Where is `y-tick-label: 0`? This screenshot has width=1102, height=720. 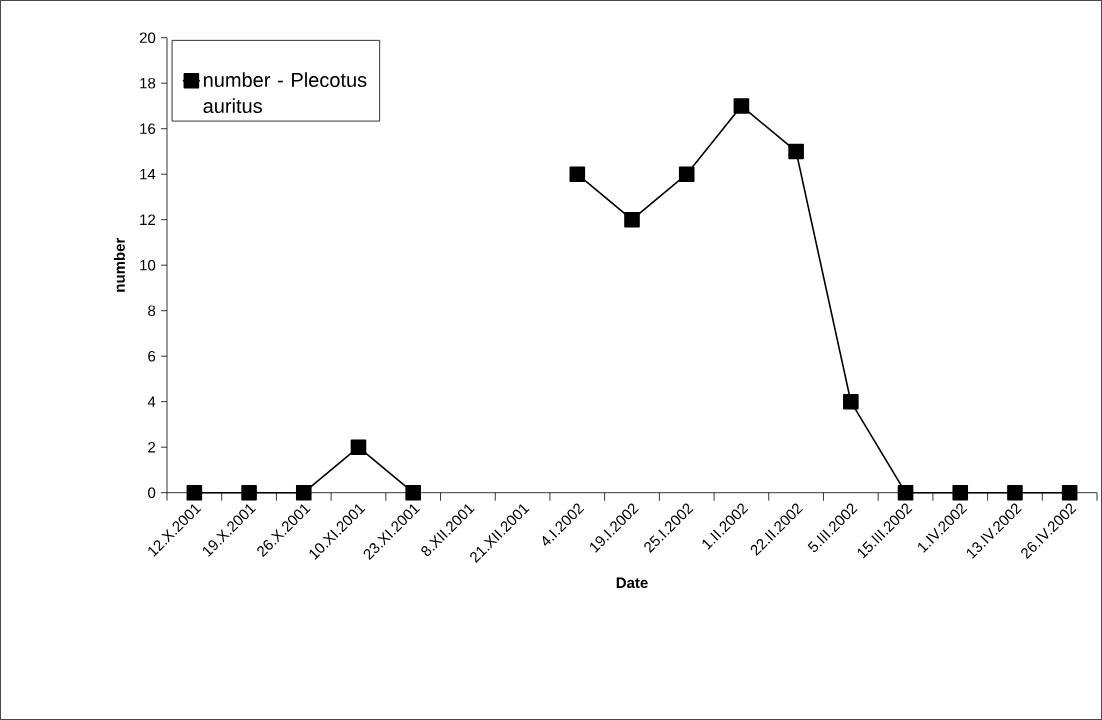 y-tick-label: 0 is located at coordinates (152, 492).